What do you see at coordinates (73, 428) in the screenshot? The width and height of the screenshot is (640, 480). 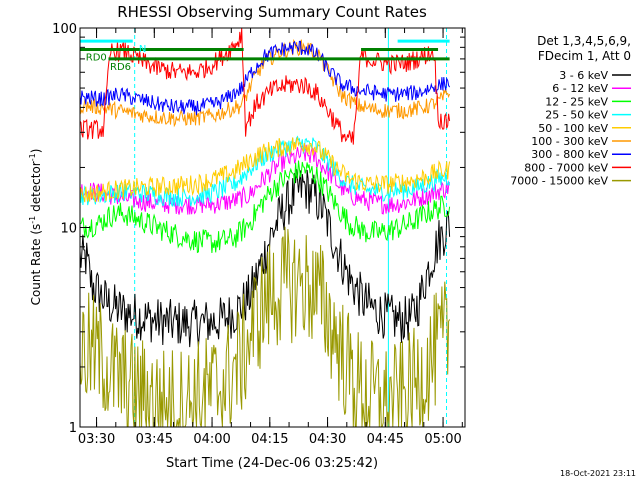 I see `y-tick-label: 1` at bounding box center [73, 428].